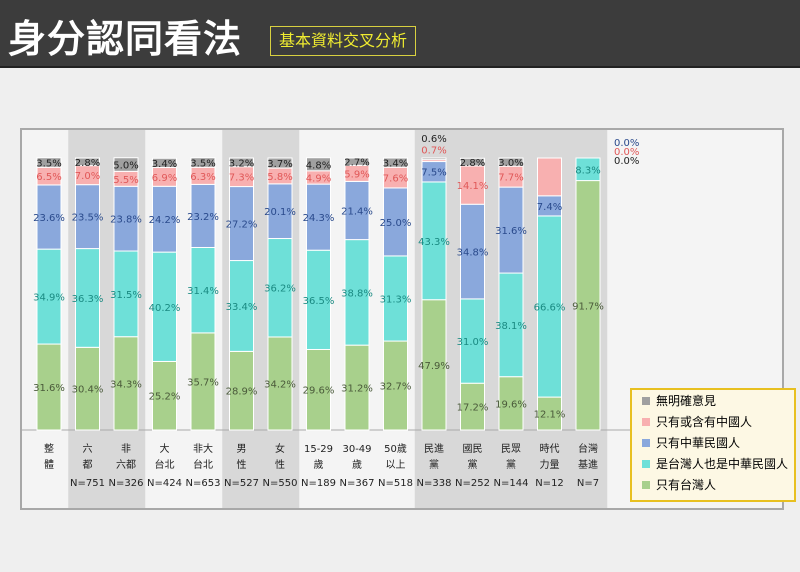  I want to click on category-label-line2: 台北, so click(203, 464).